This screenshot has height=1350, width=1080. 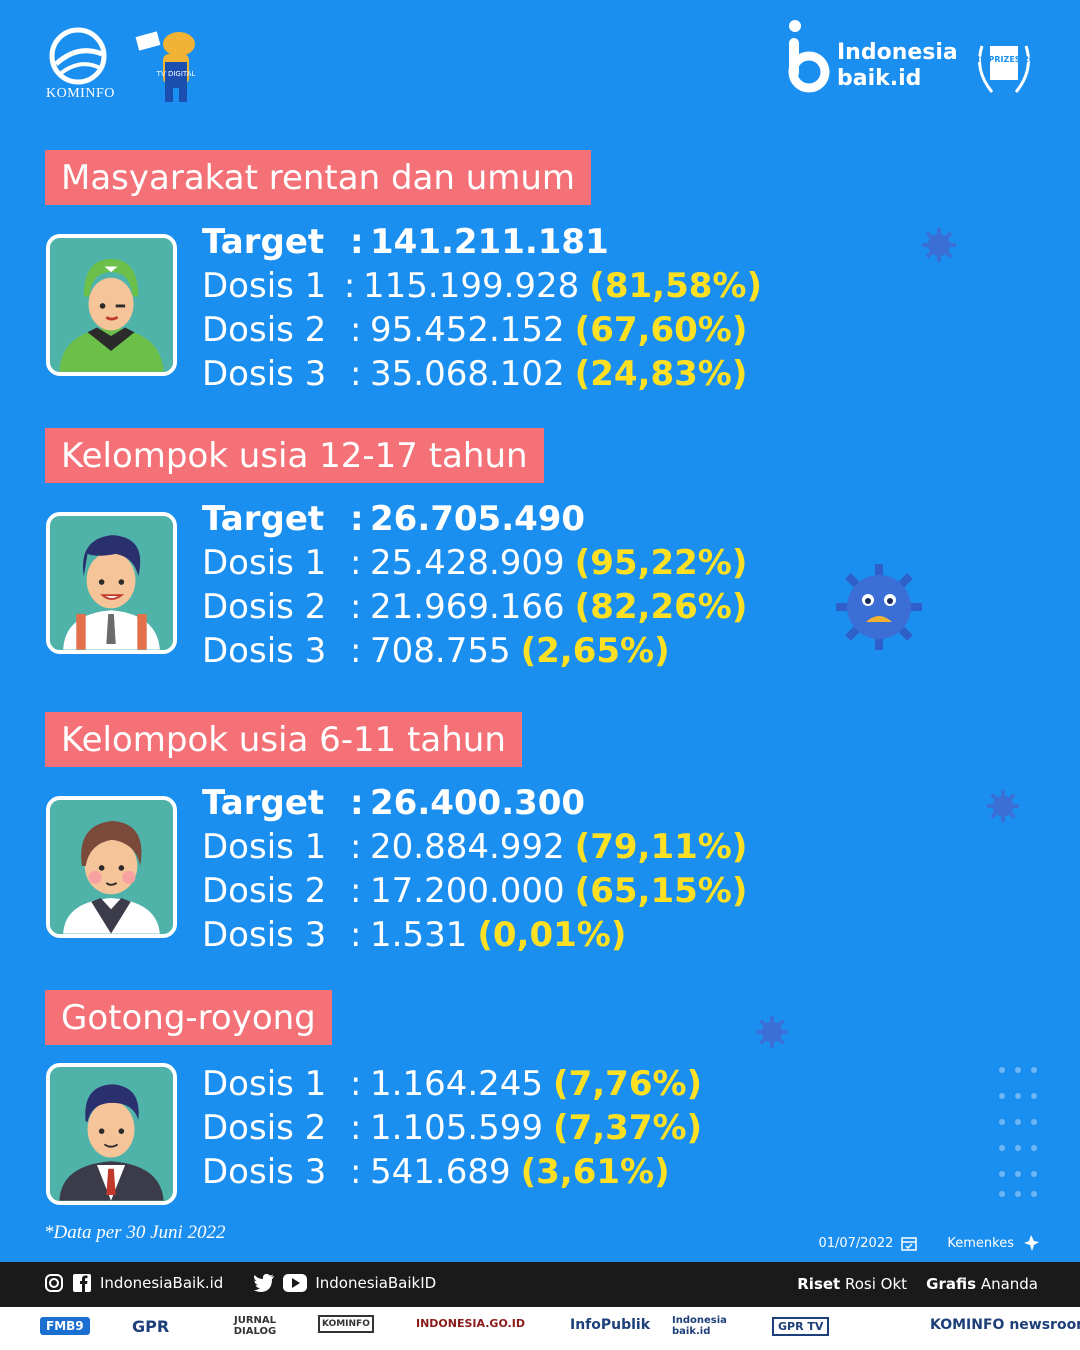 I want to click on dose-row: Dosis 3 : 708.755 (2,65%), so click(x=482, y=651).